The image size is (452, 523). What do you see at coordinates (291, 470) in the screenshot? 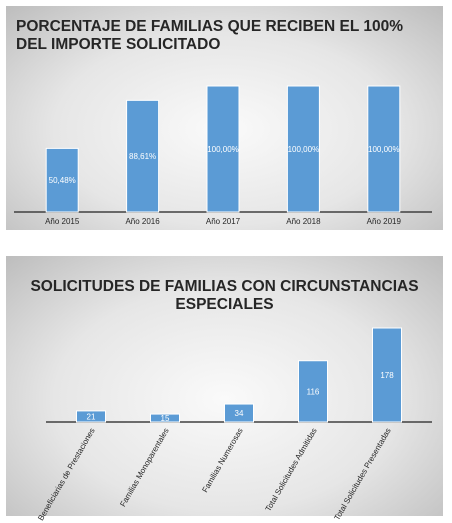
I see `x-tick-label: Total Solicitudes Admitidas` at bounding box center [291, 470].